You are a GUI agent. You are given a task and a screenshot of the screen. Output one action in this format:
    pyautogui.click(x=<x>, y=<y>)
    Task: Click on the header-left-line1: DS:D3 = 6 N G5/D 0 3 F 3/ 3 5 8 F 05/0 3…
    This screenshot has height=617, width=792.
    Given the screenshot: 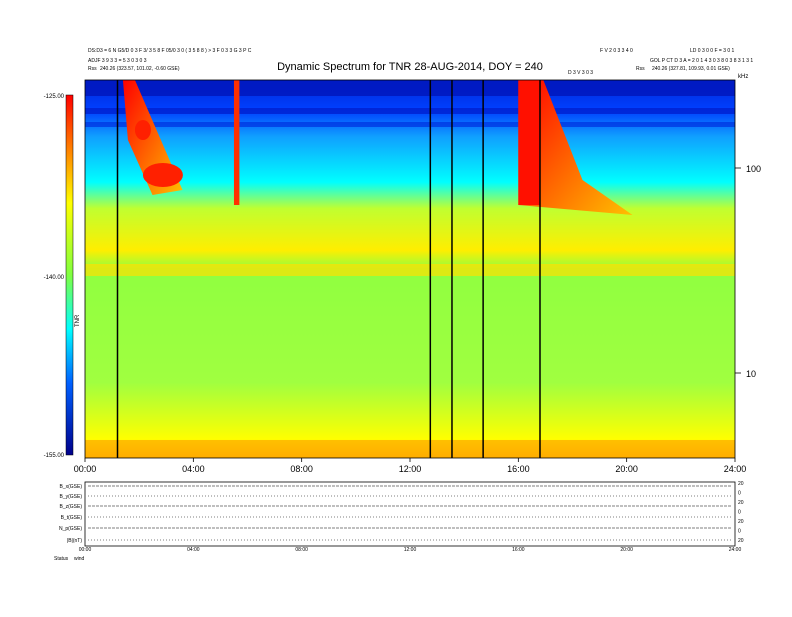 What is the action you would take?
    pyautogui.click(x=170, y=51)
    